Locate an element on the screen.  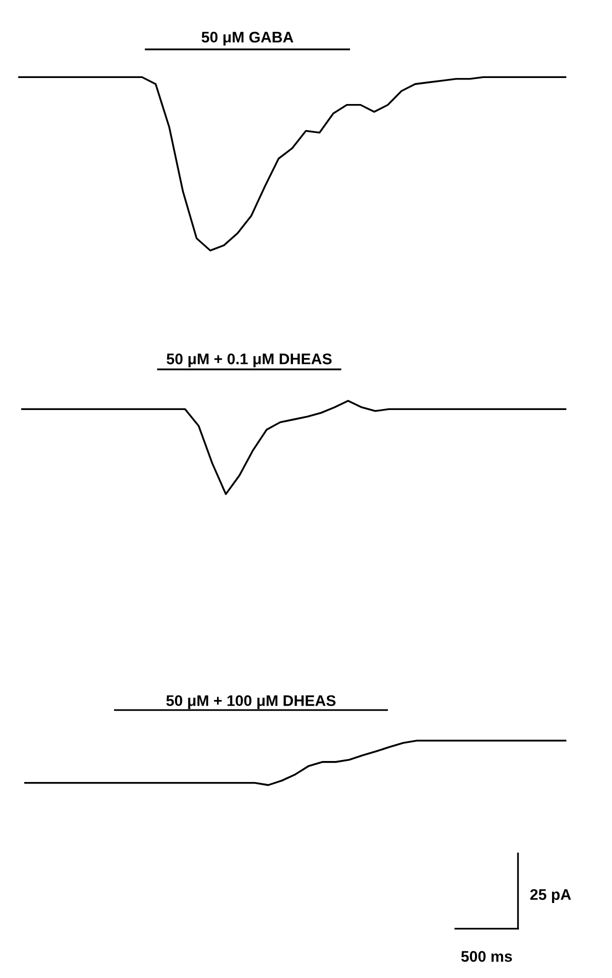
chart-title: 50 μM + 0.1 μM DHEAS is located at coordinates (249, 361).